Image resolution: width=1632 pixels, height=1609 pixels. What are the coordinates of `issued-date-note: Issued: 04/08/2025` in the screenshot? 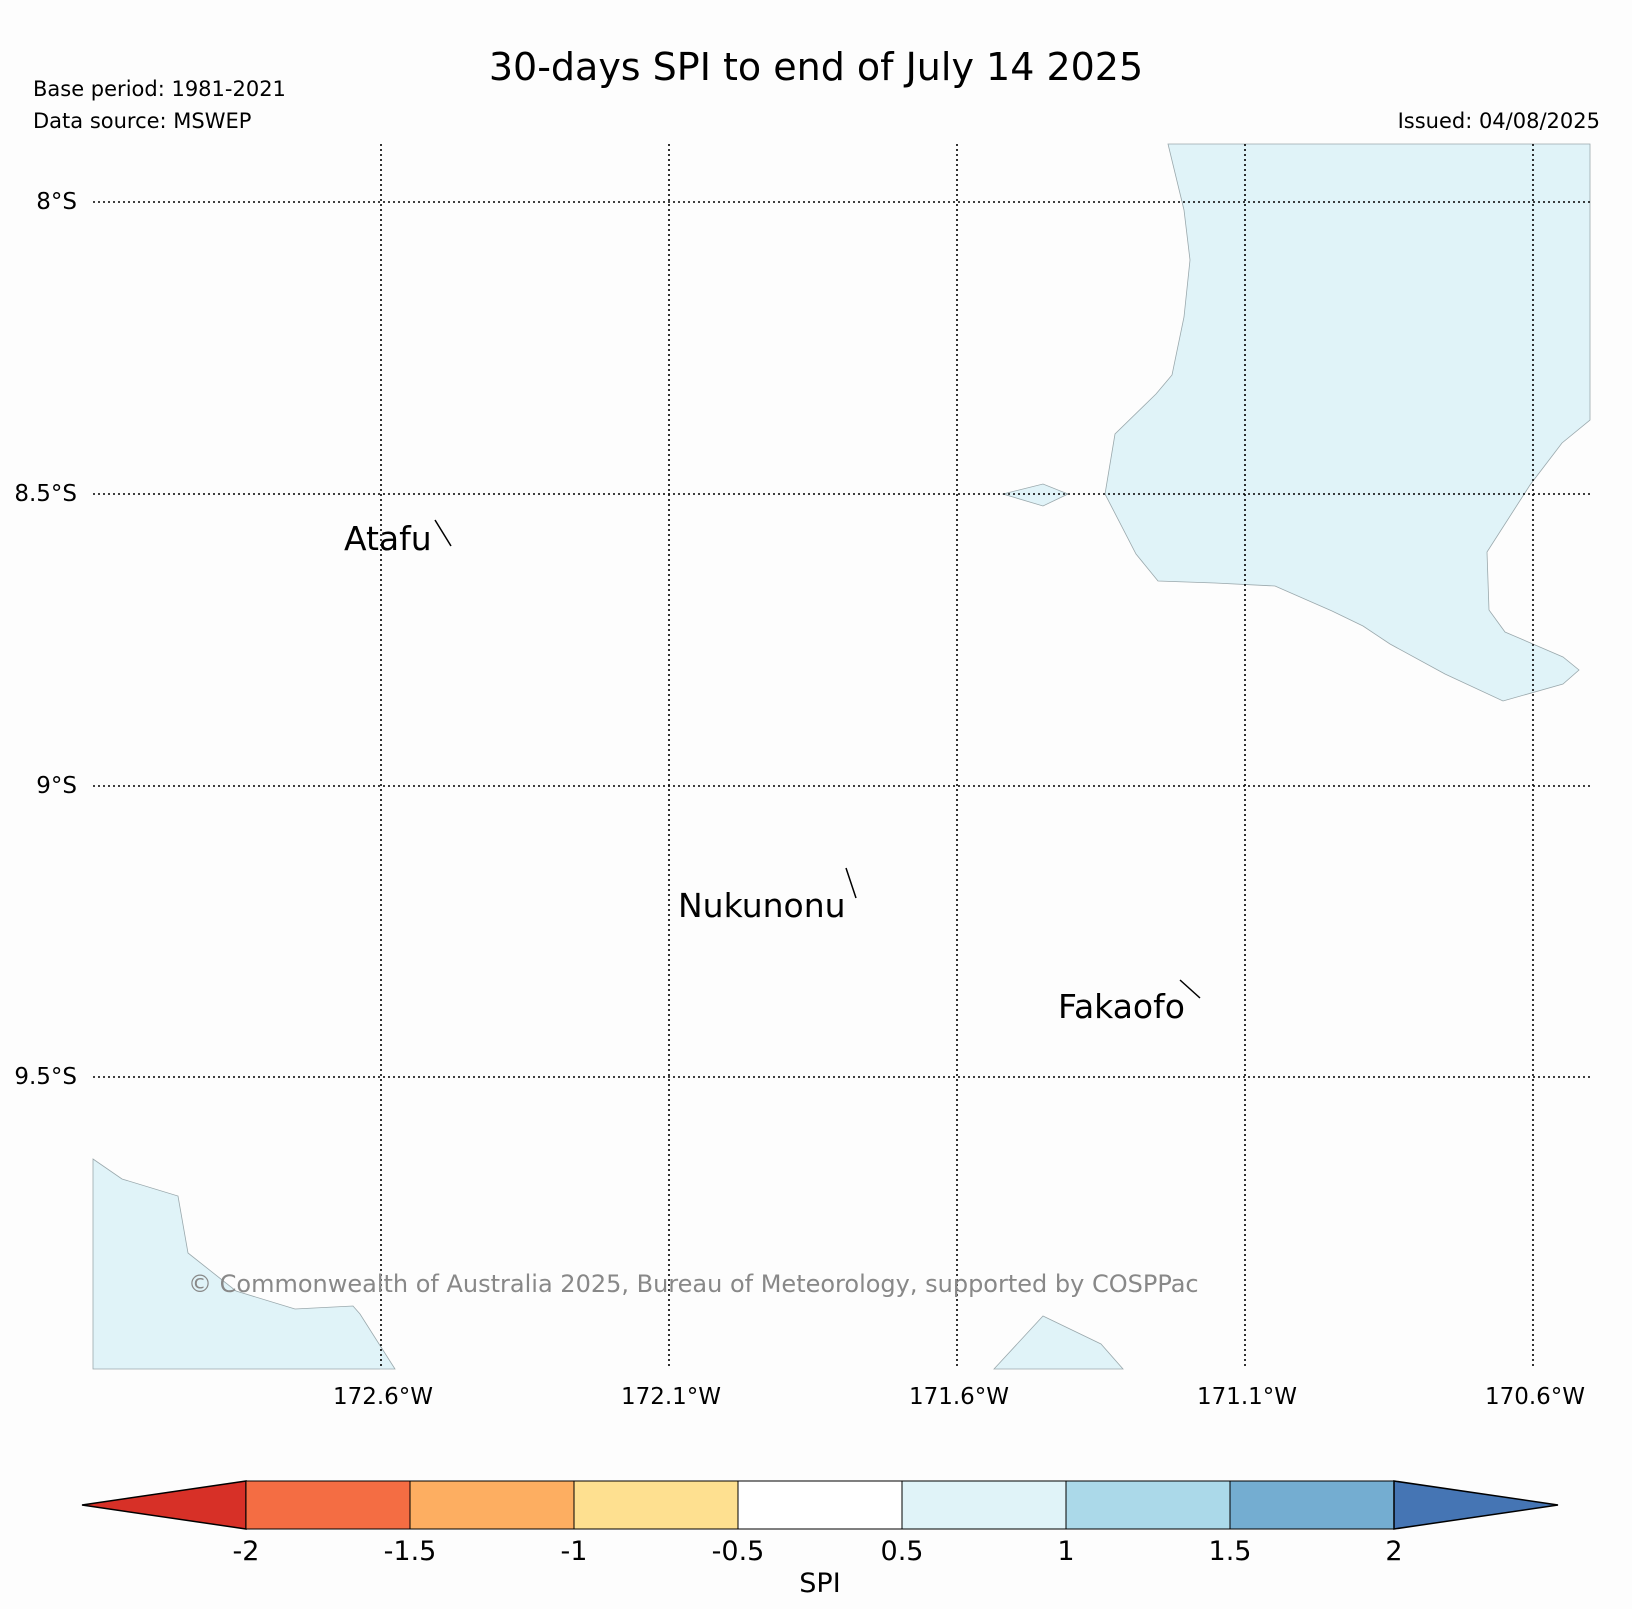 It's located at (1499, 121).